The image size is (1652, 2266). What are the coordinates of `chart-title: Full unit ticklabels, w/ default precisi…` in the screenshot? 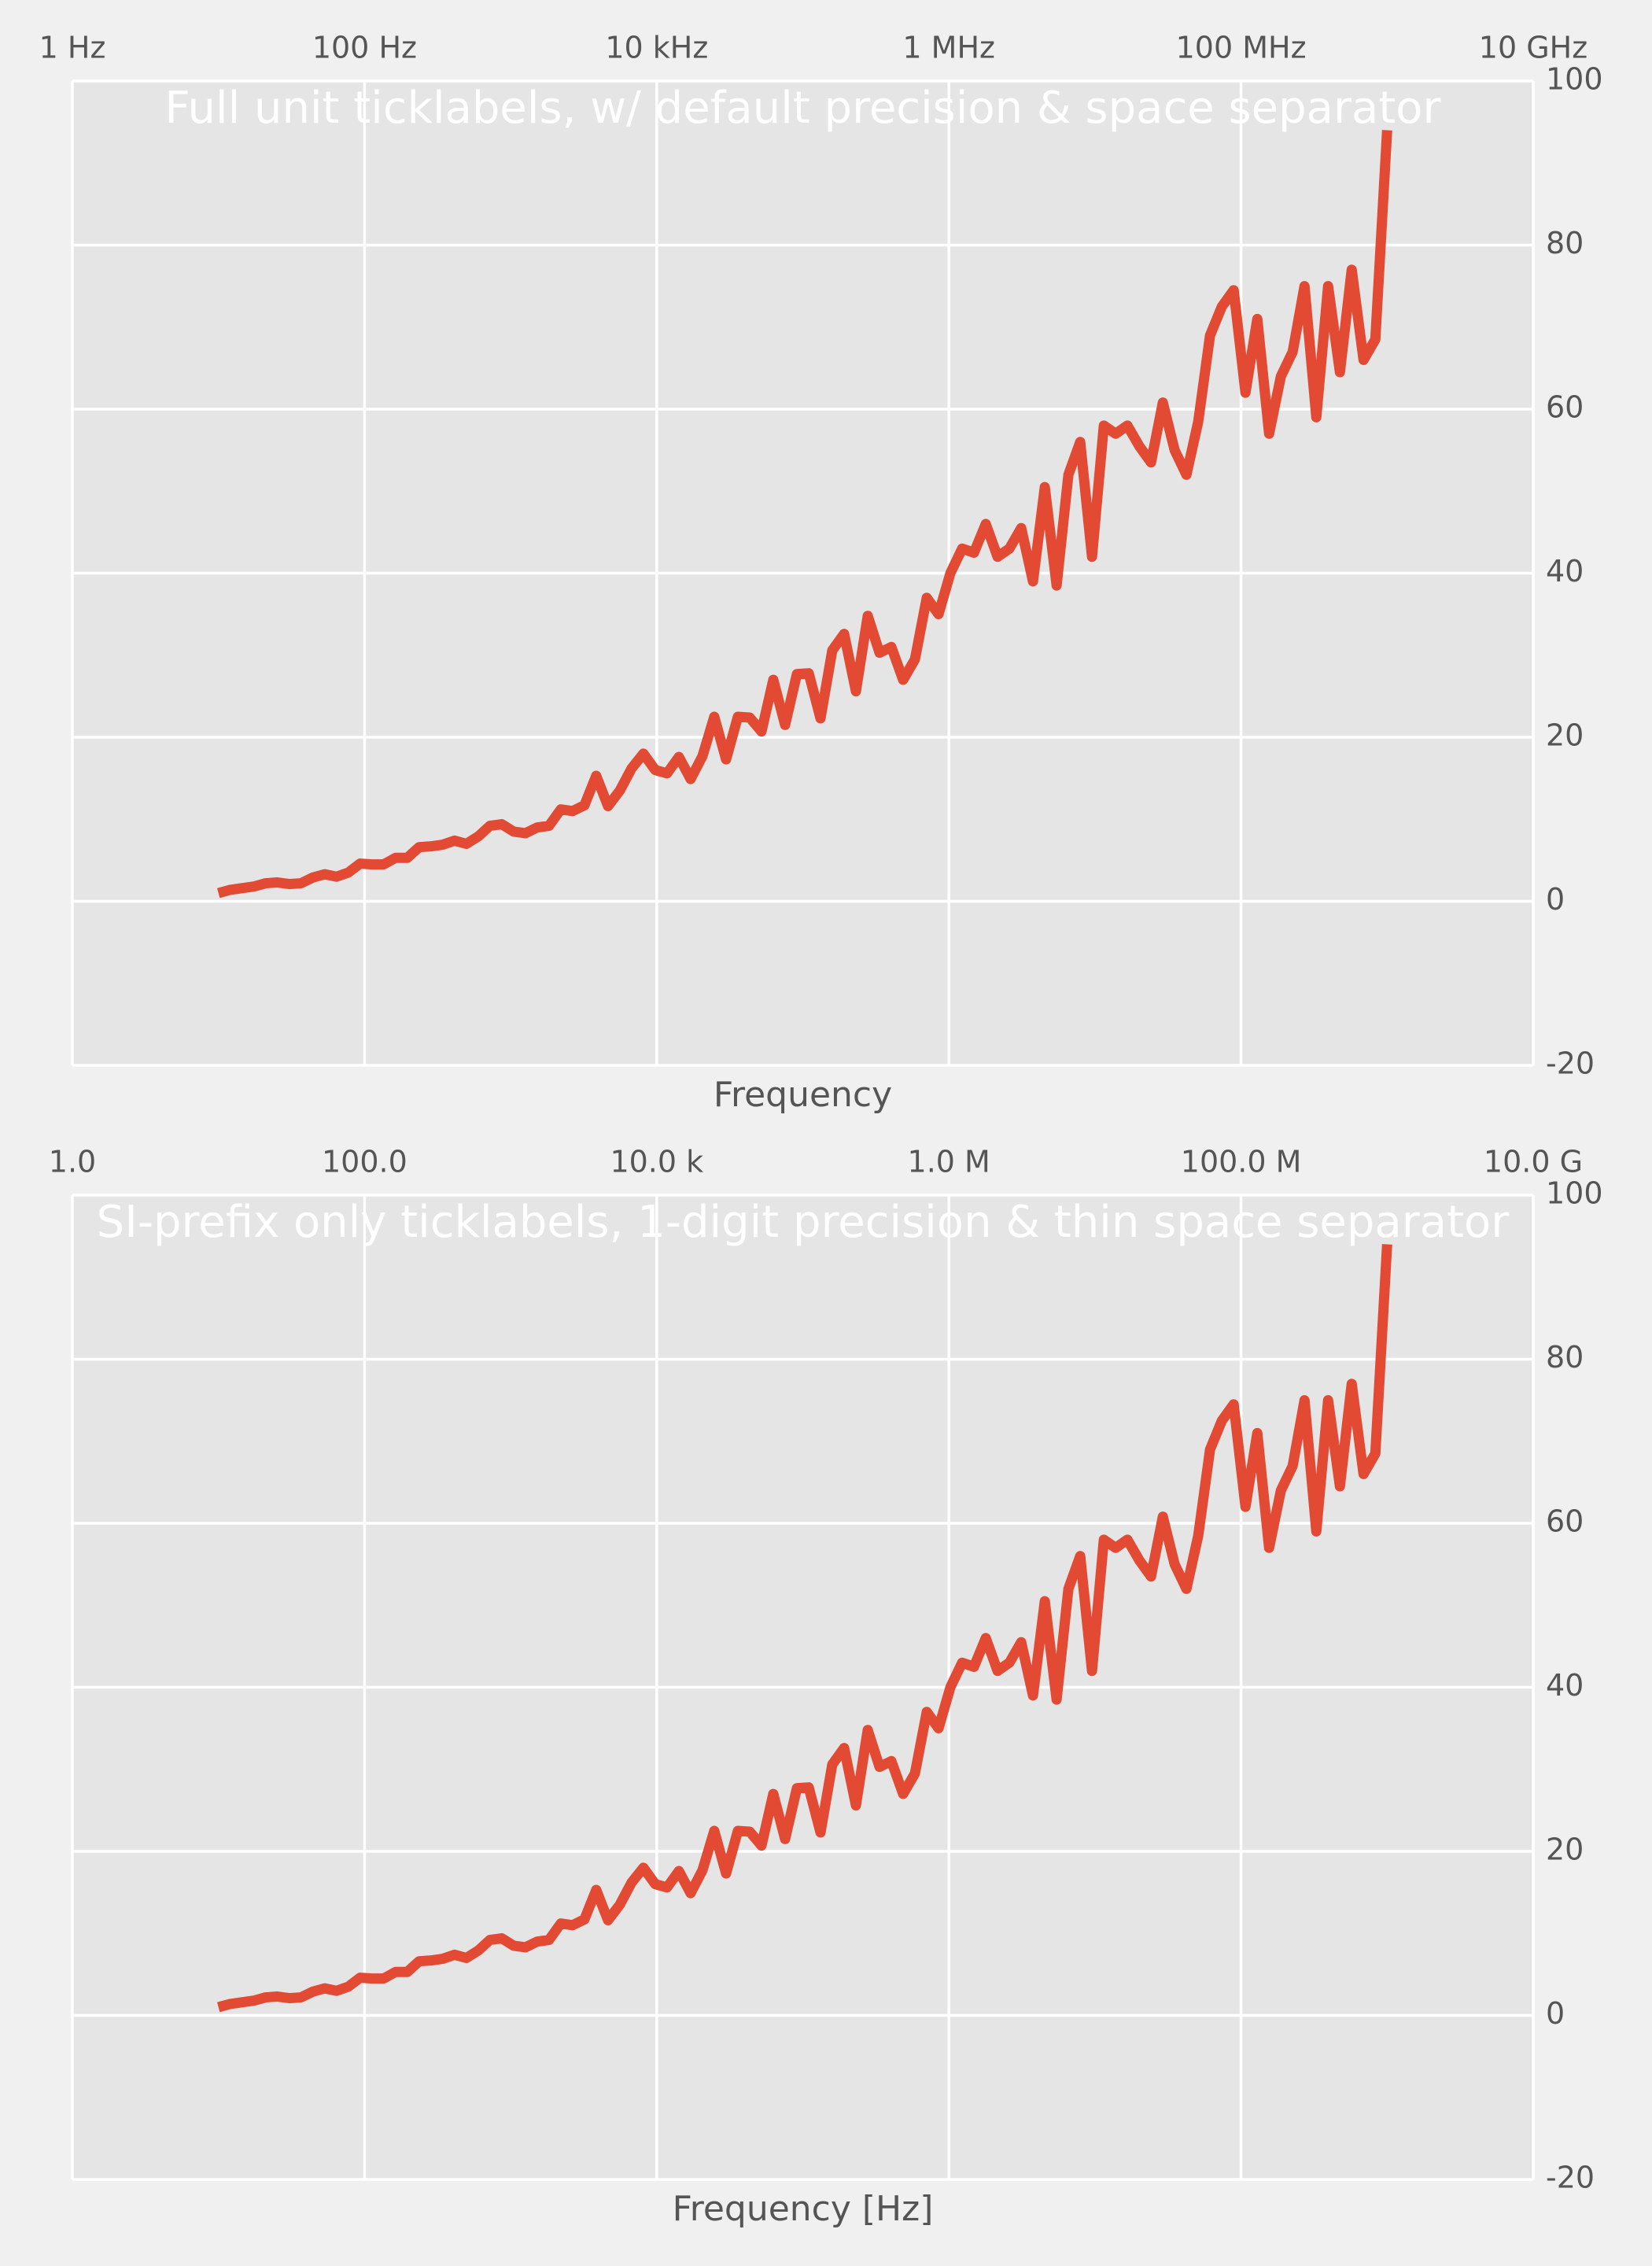 It's located at (802, 108).